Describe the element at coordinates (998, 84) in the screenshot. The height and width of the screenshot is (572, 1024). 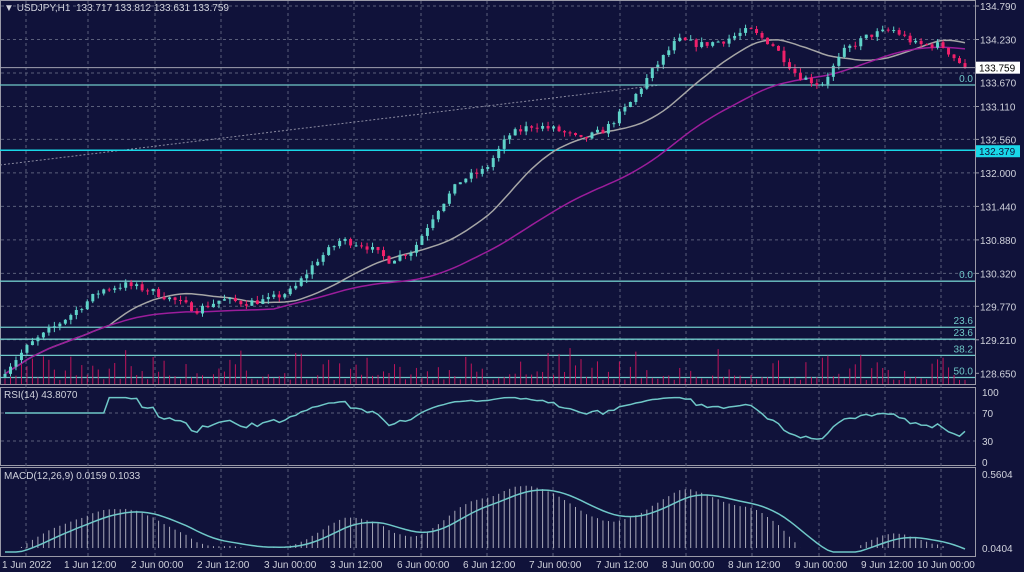
I see `price-label: 133.670` at that location.